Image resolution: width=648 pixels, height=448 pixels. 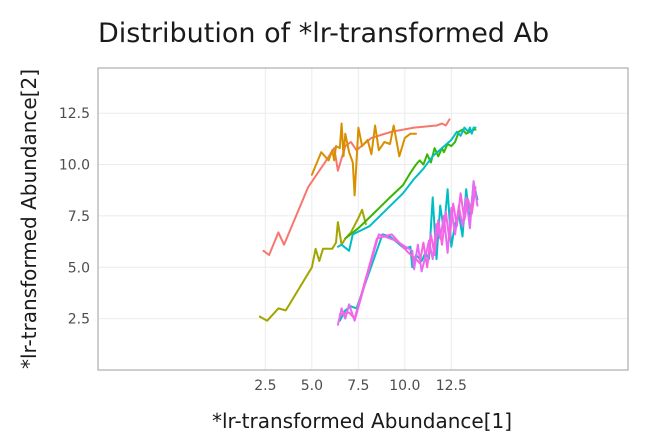 What do you see at coordinates (74, 114) in the screenshot?
I see `y-tick-label: 12.5` at bounding box center [74, 114].